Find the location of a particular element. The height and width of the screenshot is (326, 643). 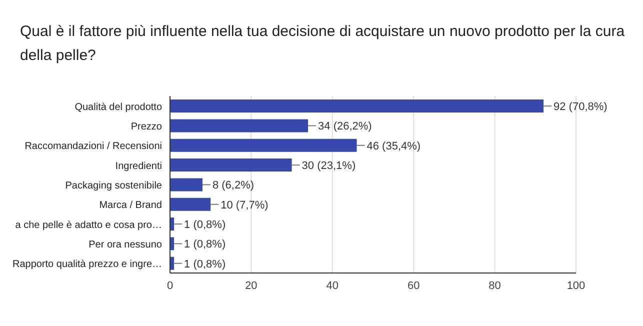

data-label: 8 (6,2%) is located at coordinates (233, 186).